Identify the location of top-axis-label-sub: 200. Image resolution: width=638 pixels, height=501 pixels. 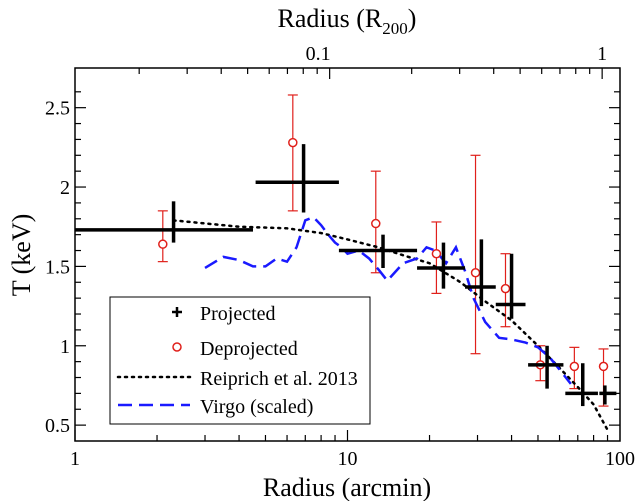
(395, 28).